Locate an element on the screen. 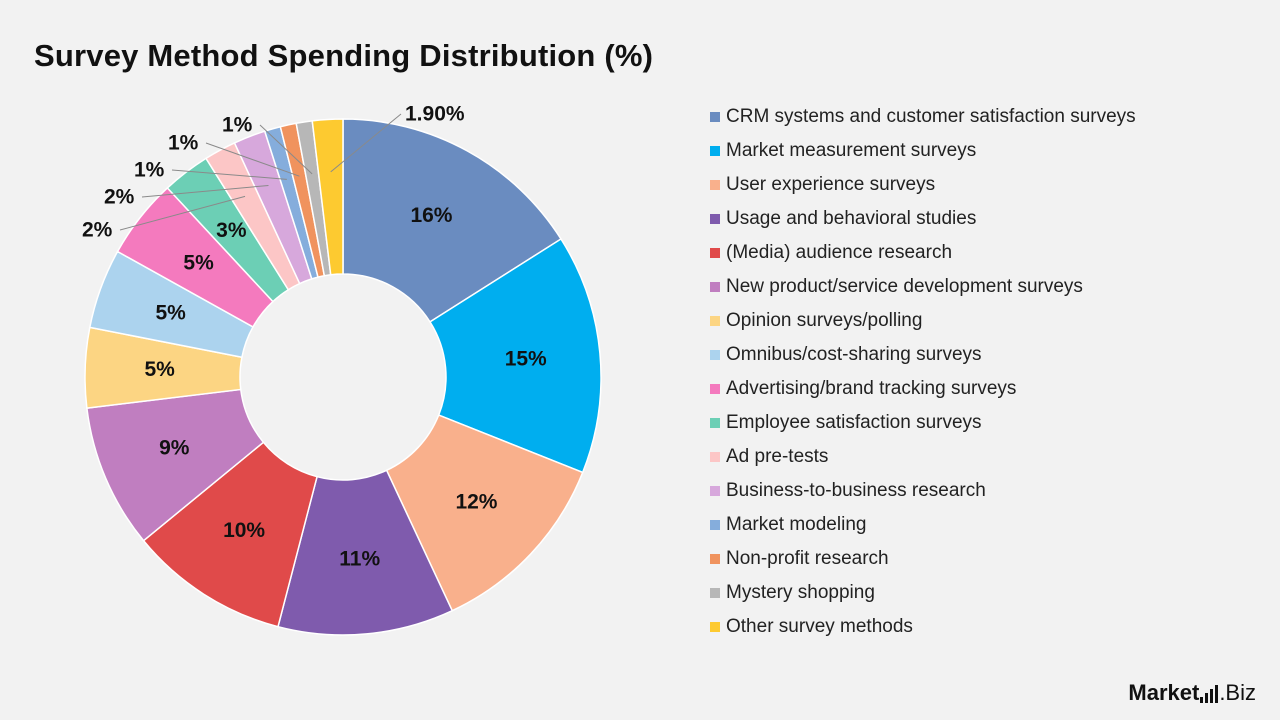  brand-bars-icon is located at coordinates (1209, 694).